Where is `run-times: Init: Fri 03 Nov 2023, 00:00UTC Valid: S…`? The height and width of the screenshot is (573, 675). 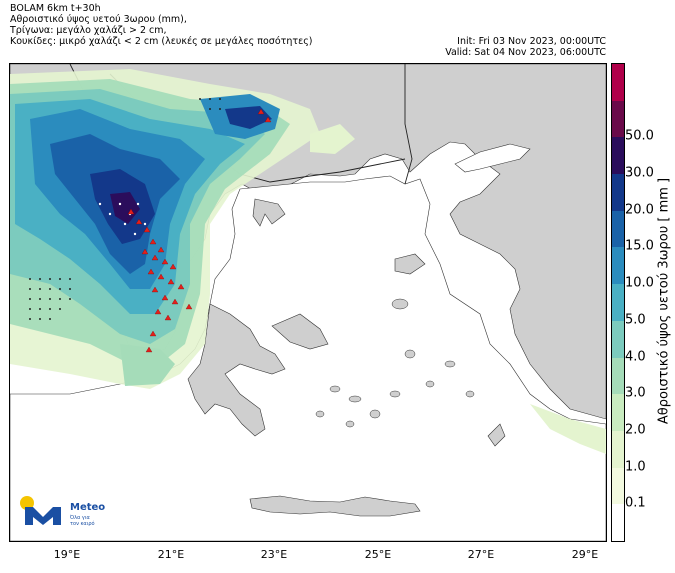
run-times: Init: Fri 03 Nov 2023, 00:00UTC Valid: S… is located at coordinates (525, 47).